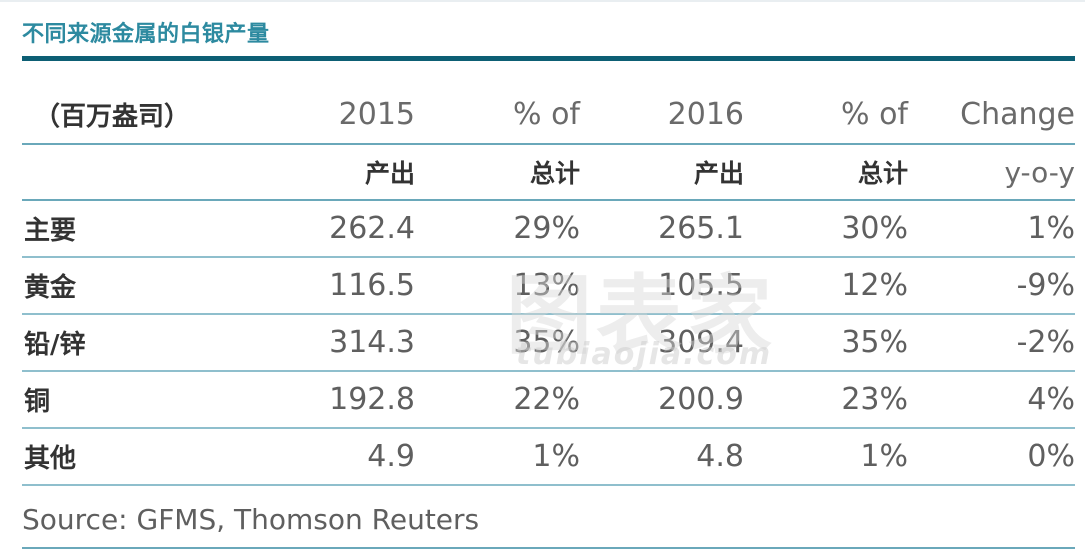 Image resolution: width=1085 pixels, height=559 pixels. What do you see at coordinates (372, 228) in the screenshot?
I see `table-cell: 262.4` at bounding box center [372, 228].